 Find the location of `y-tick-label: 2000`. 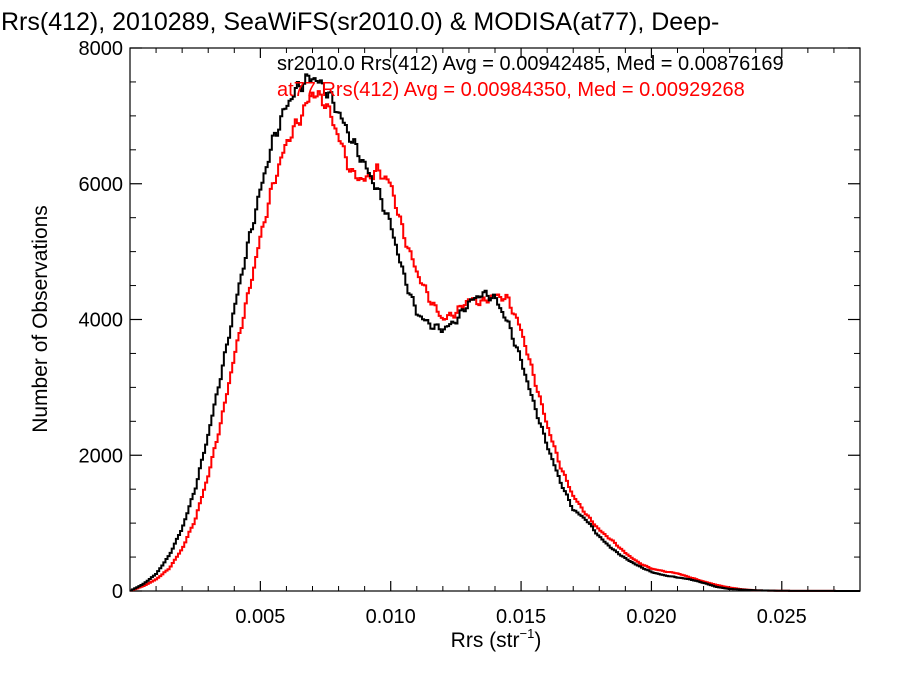

y-tick-label: 2000 is located at coordinates (101, 456).